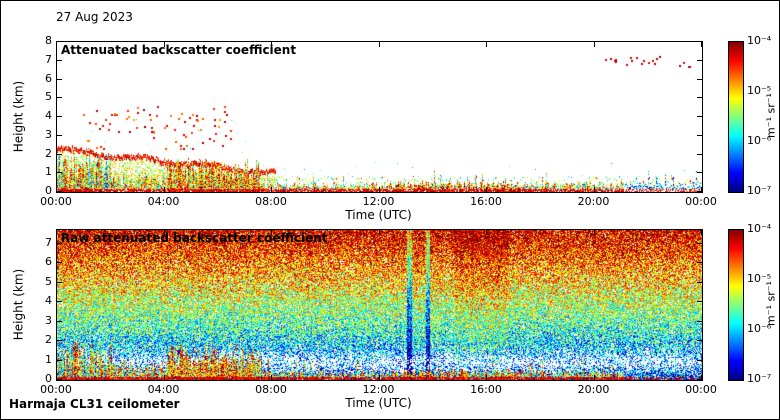  Describe the element at coordinates (94, 404) in the screenshot. I see `instrument-label: Harmaja CL31 ceilometer` at that location.